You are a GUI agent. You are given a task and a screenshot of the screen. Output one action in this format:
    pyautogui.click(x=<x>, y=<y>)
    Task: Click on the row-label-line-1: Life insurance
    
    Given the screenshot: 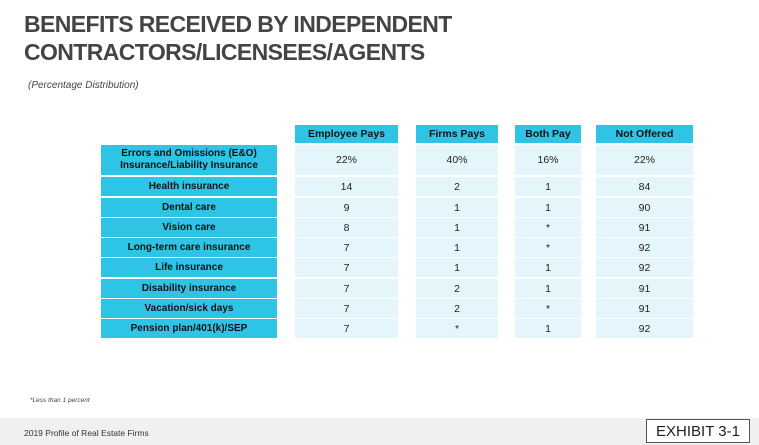 What is the action you would take?
    pyautogui.click(x=189, y=267)
    